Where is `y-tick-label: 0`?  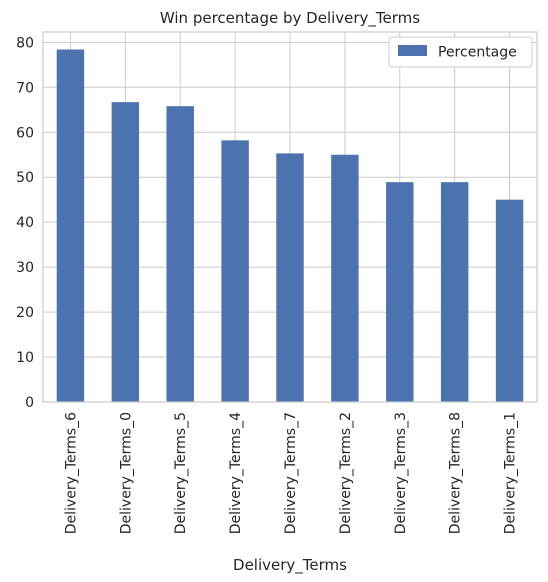 y-tick-label: 0 is located at coordinates (29, 403).